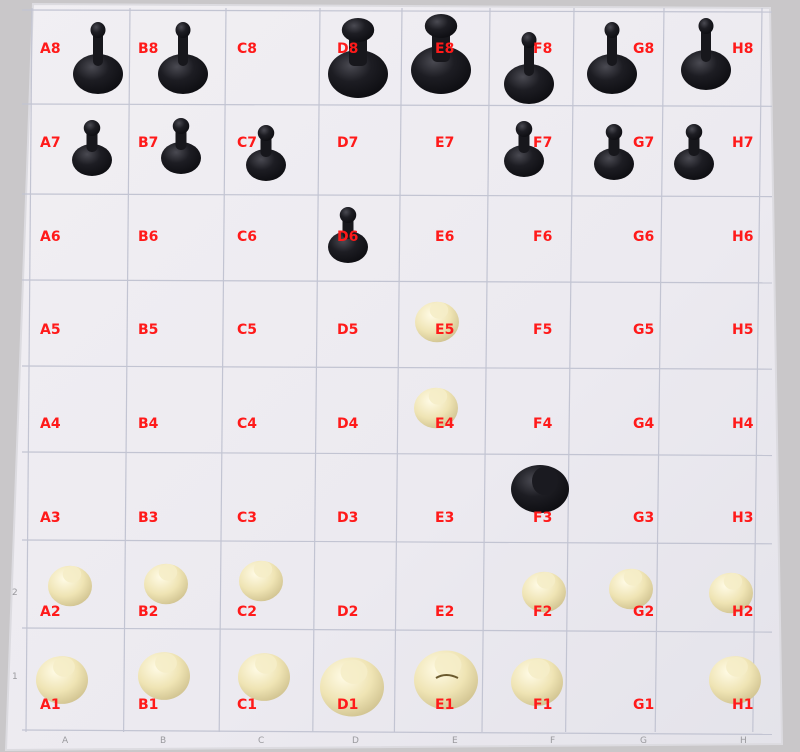 The height and width of the screenshot is (752, 800). What do you see at coordinates (348, 49) in the screenshot?
I see `square-label-d8: D8` at bounding box center [348, 49].